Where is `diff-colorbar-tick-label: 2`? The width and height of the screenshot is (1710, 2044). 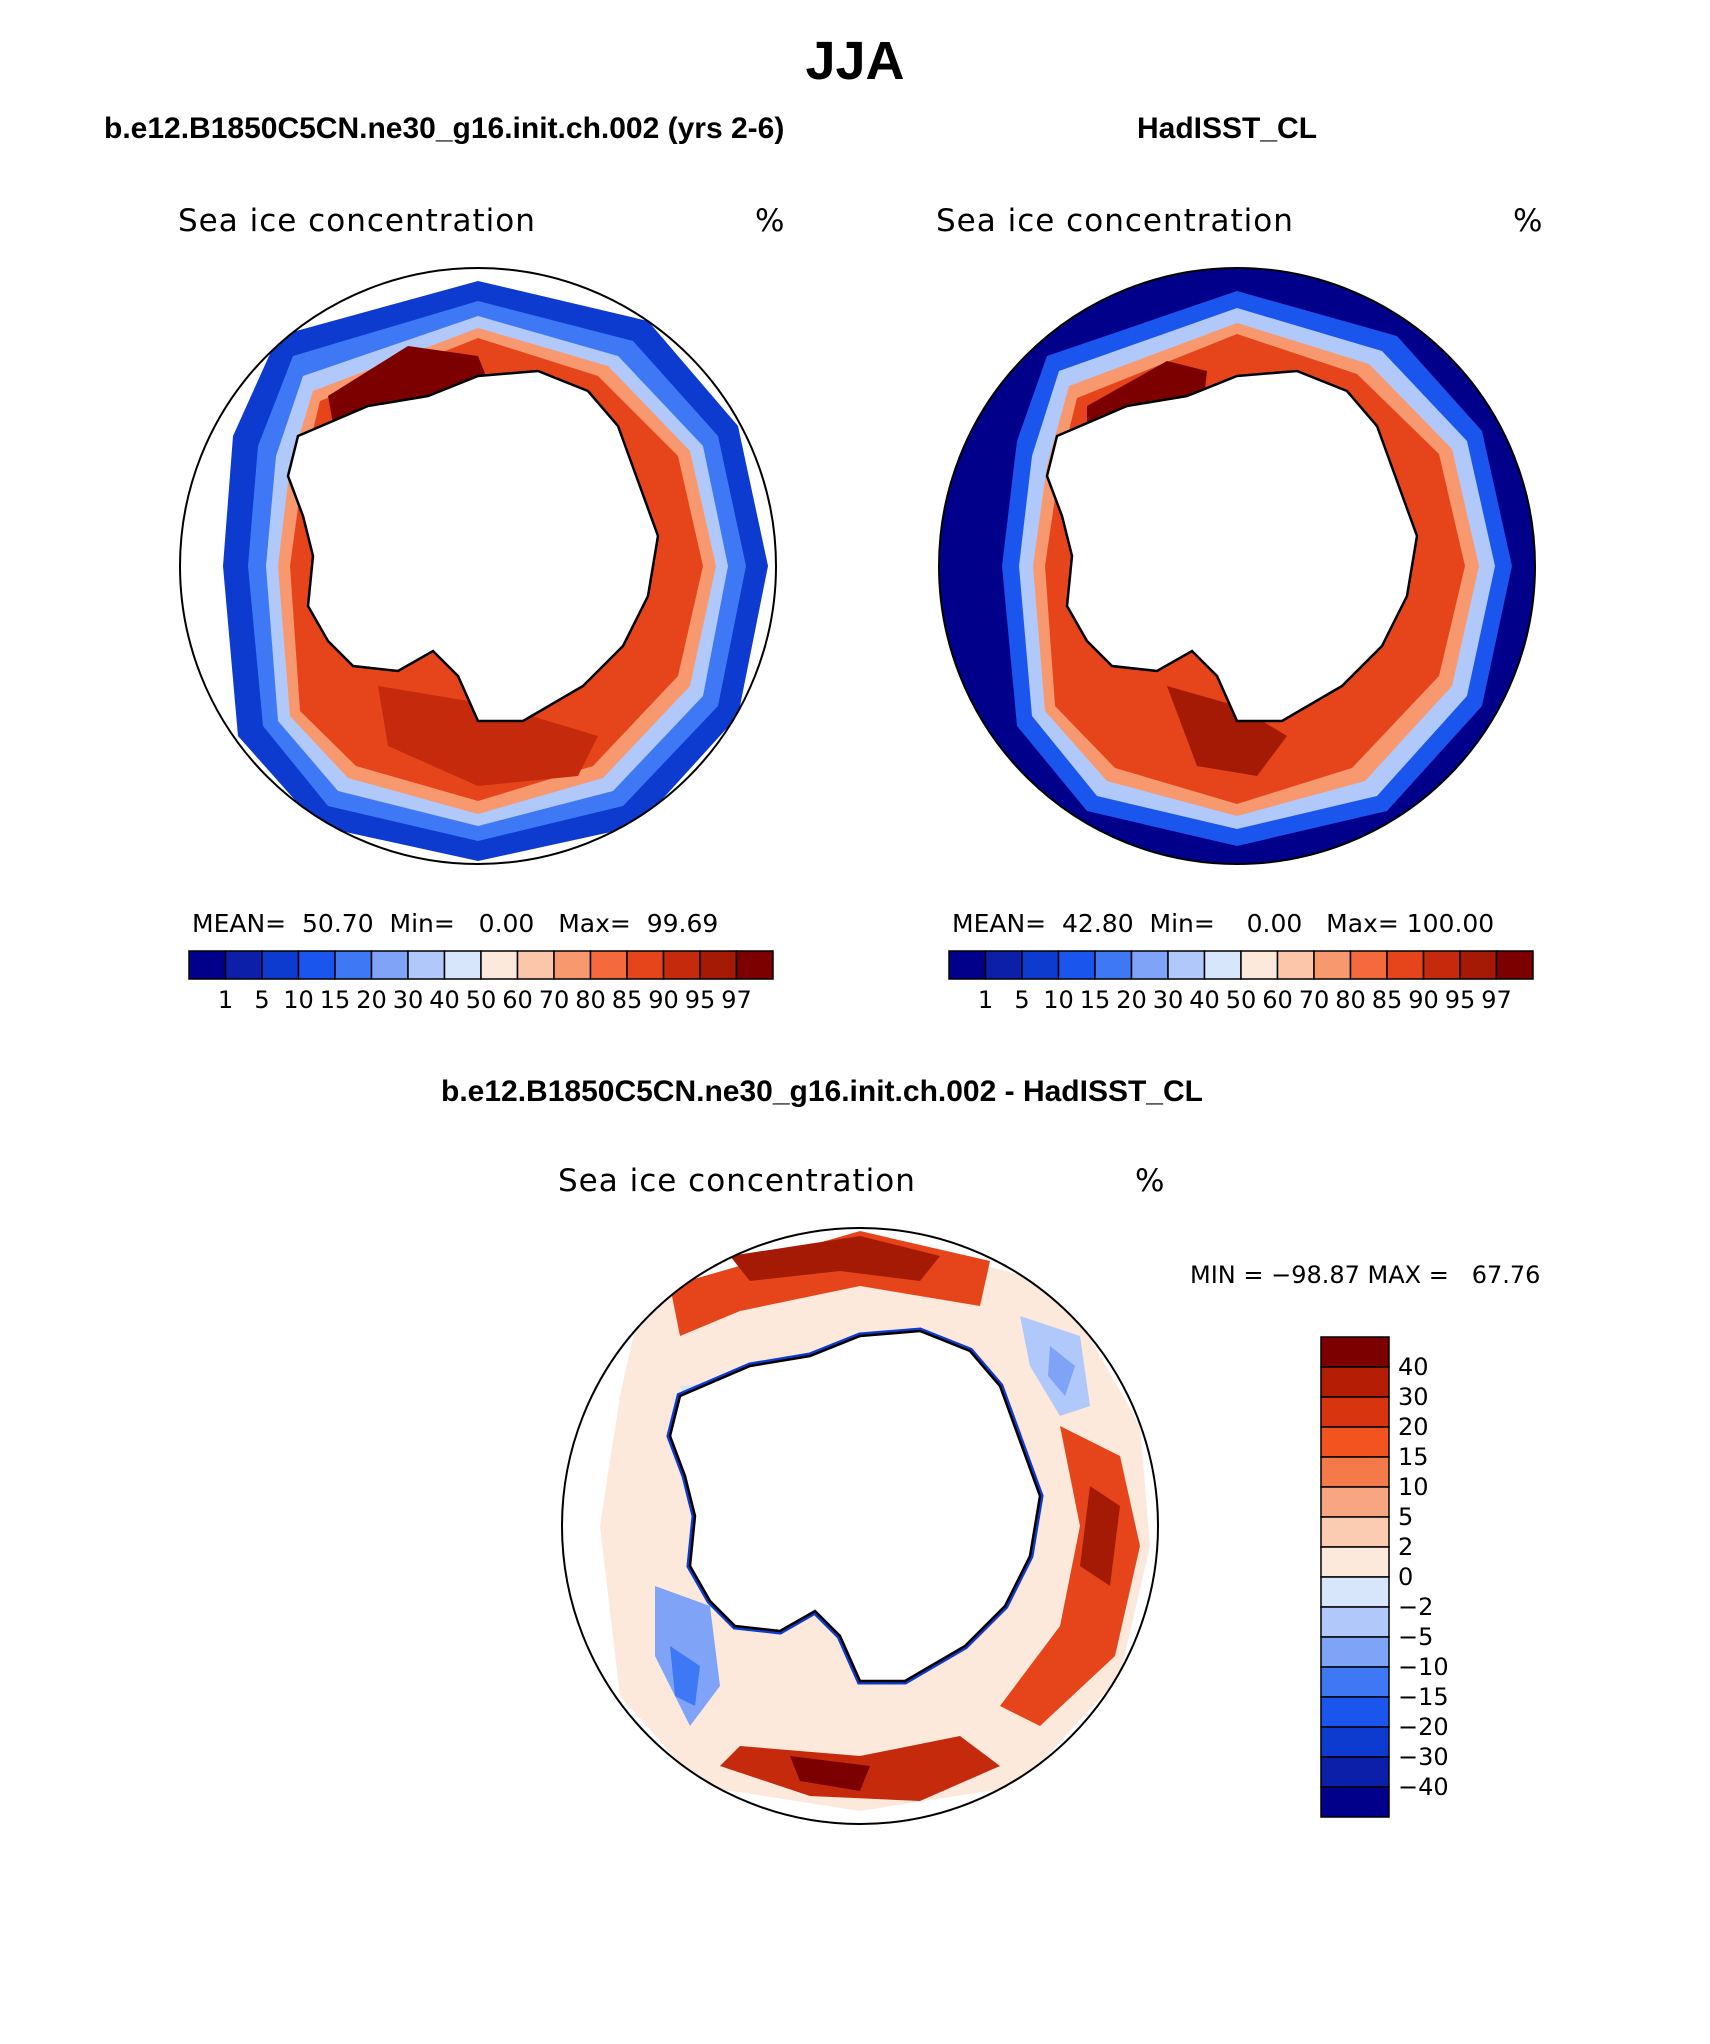
diff-colorbar-tick-label: 2 is located at coordinates (1405, 1547).